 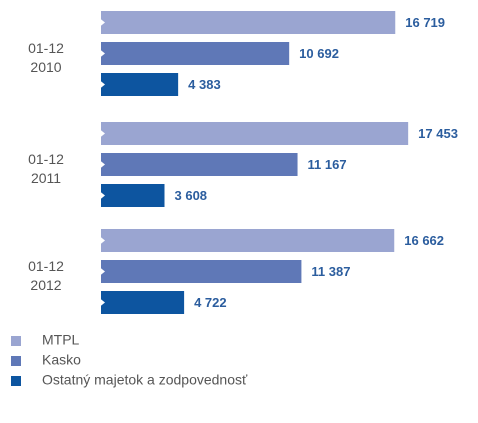 I want to click on value-label: 11 387, so click(x=330, y=271).